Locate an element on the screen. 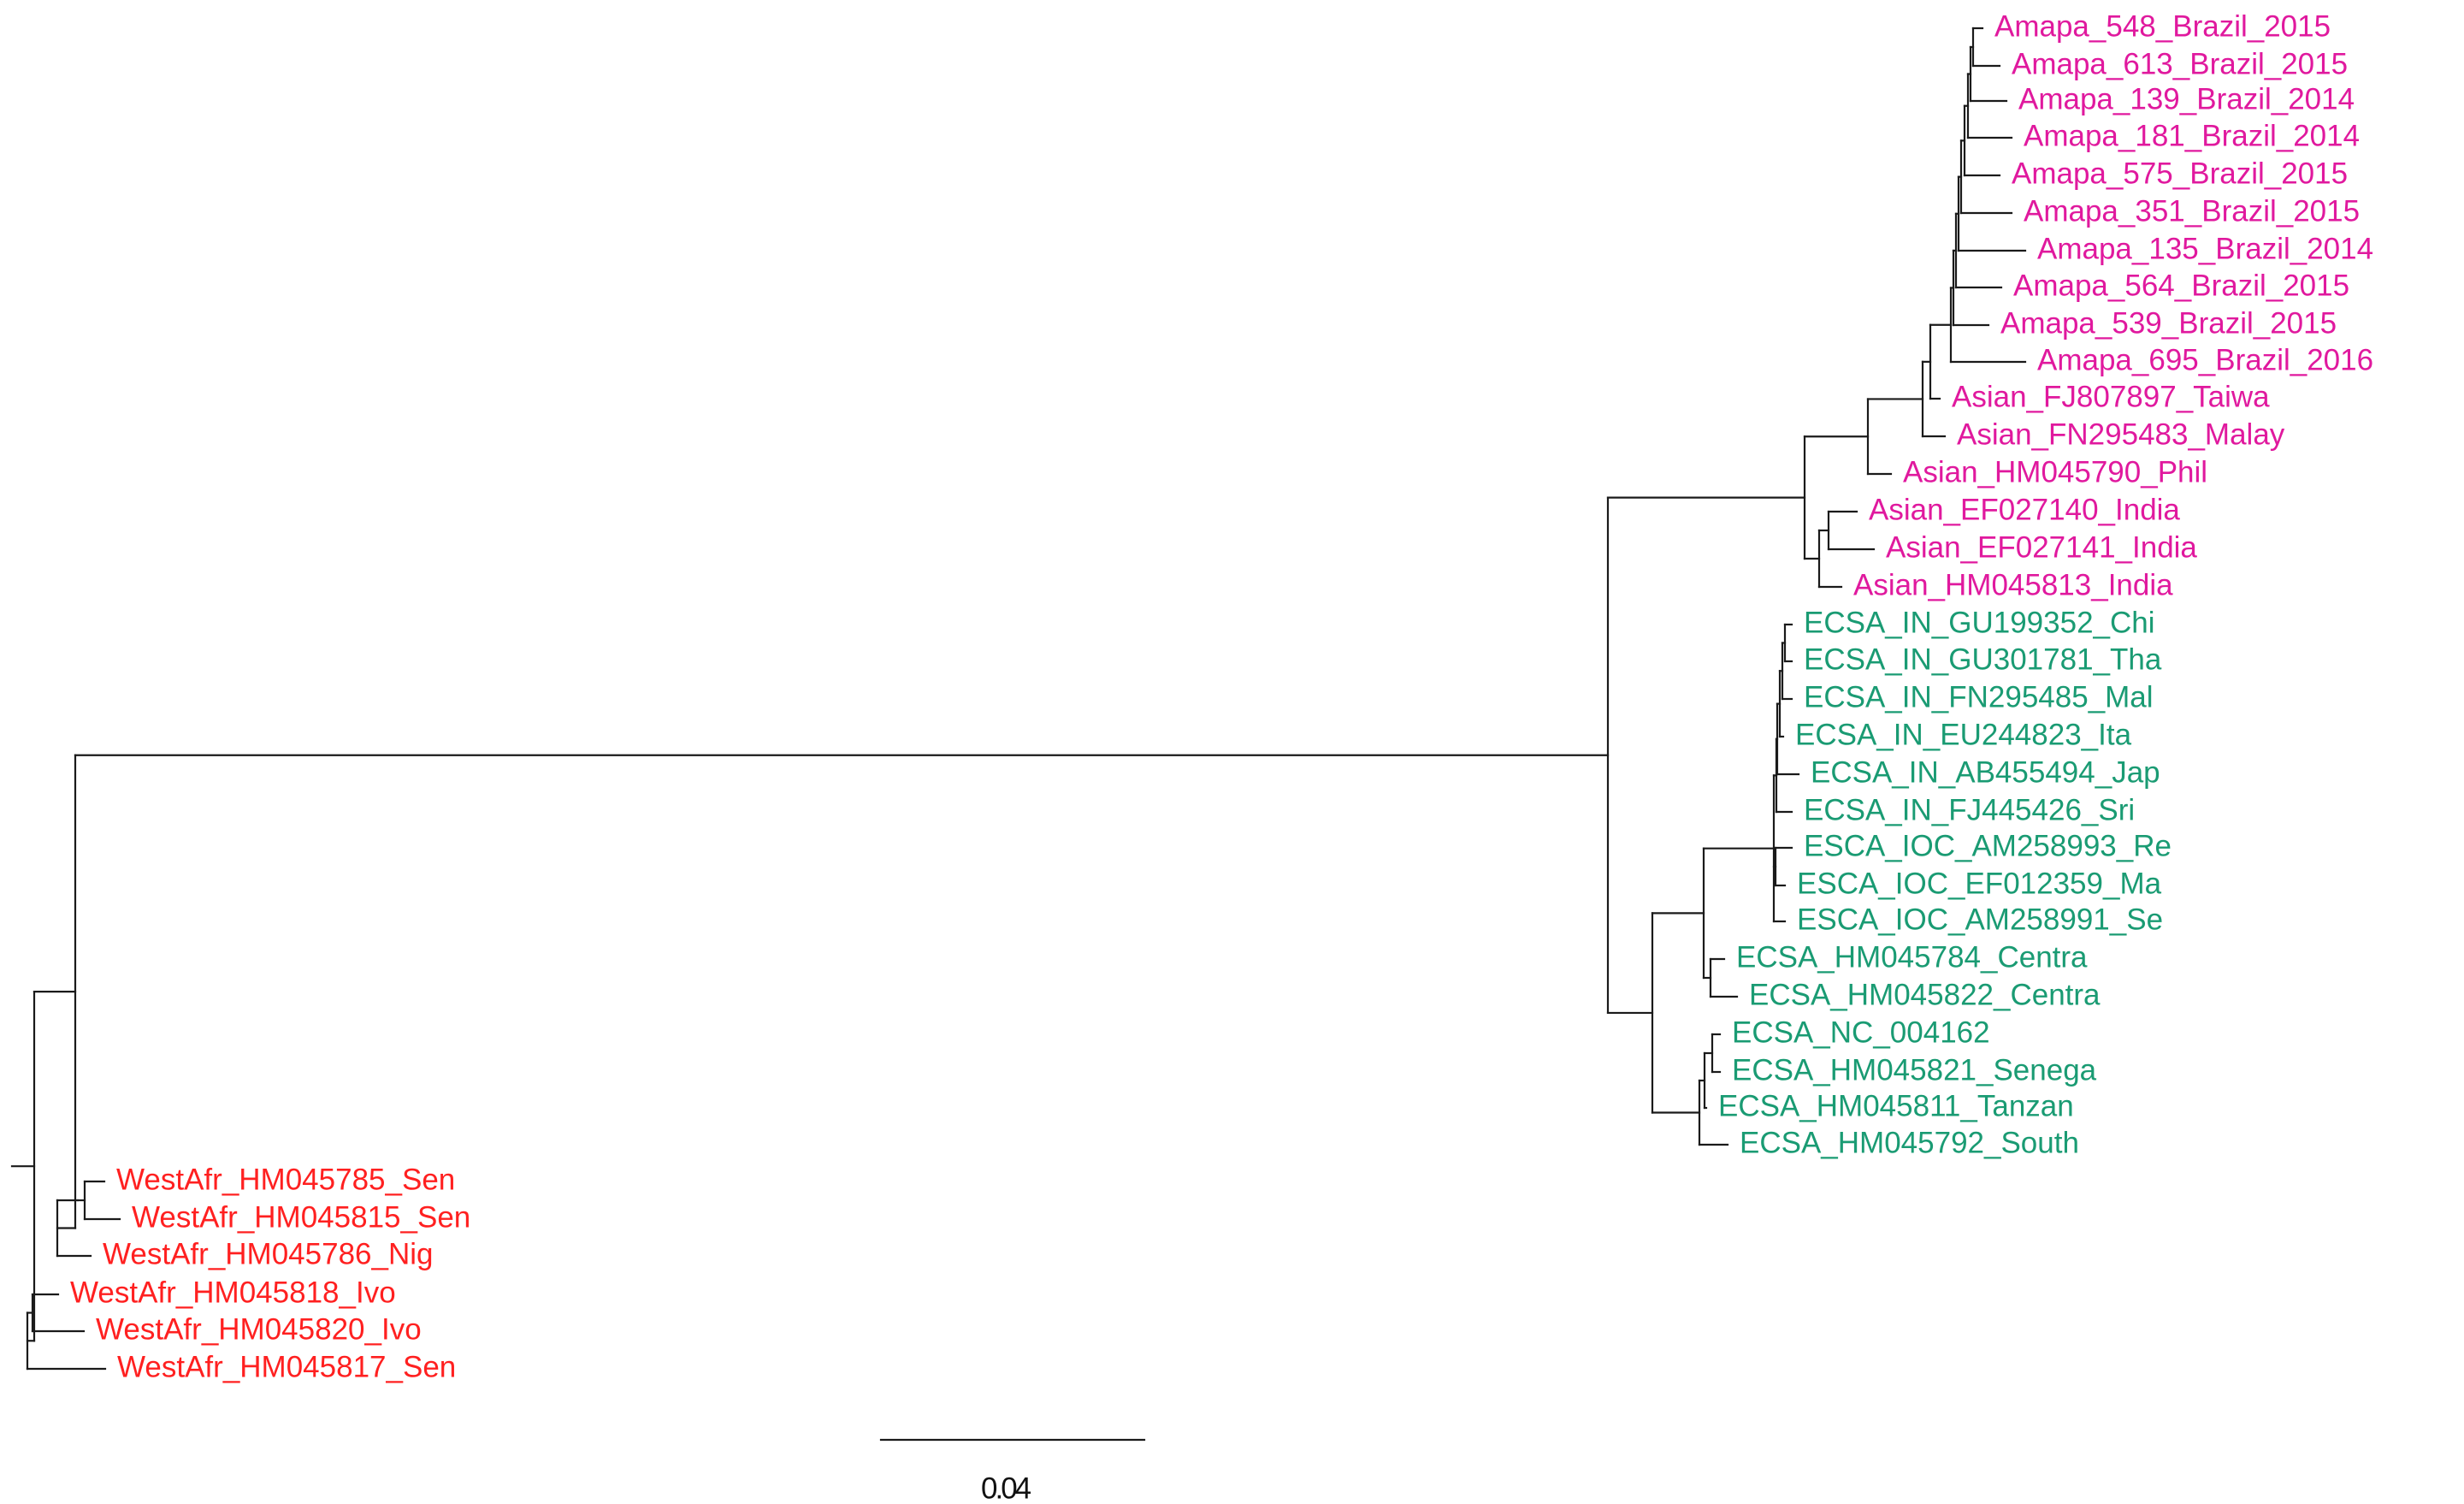 The width and height of the screenshot is (2464, 1504). leaf-label-westafr: WestAfr_HM045820_Ivo is located at coordinates (259, 1329).